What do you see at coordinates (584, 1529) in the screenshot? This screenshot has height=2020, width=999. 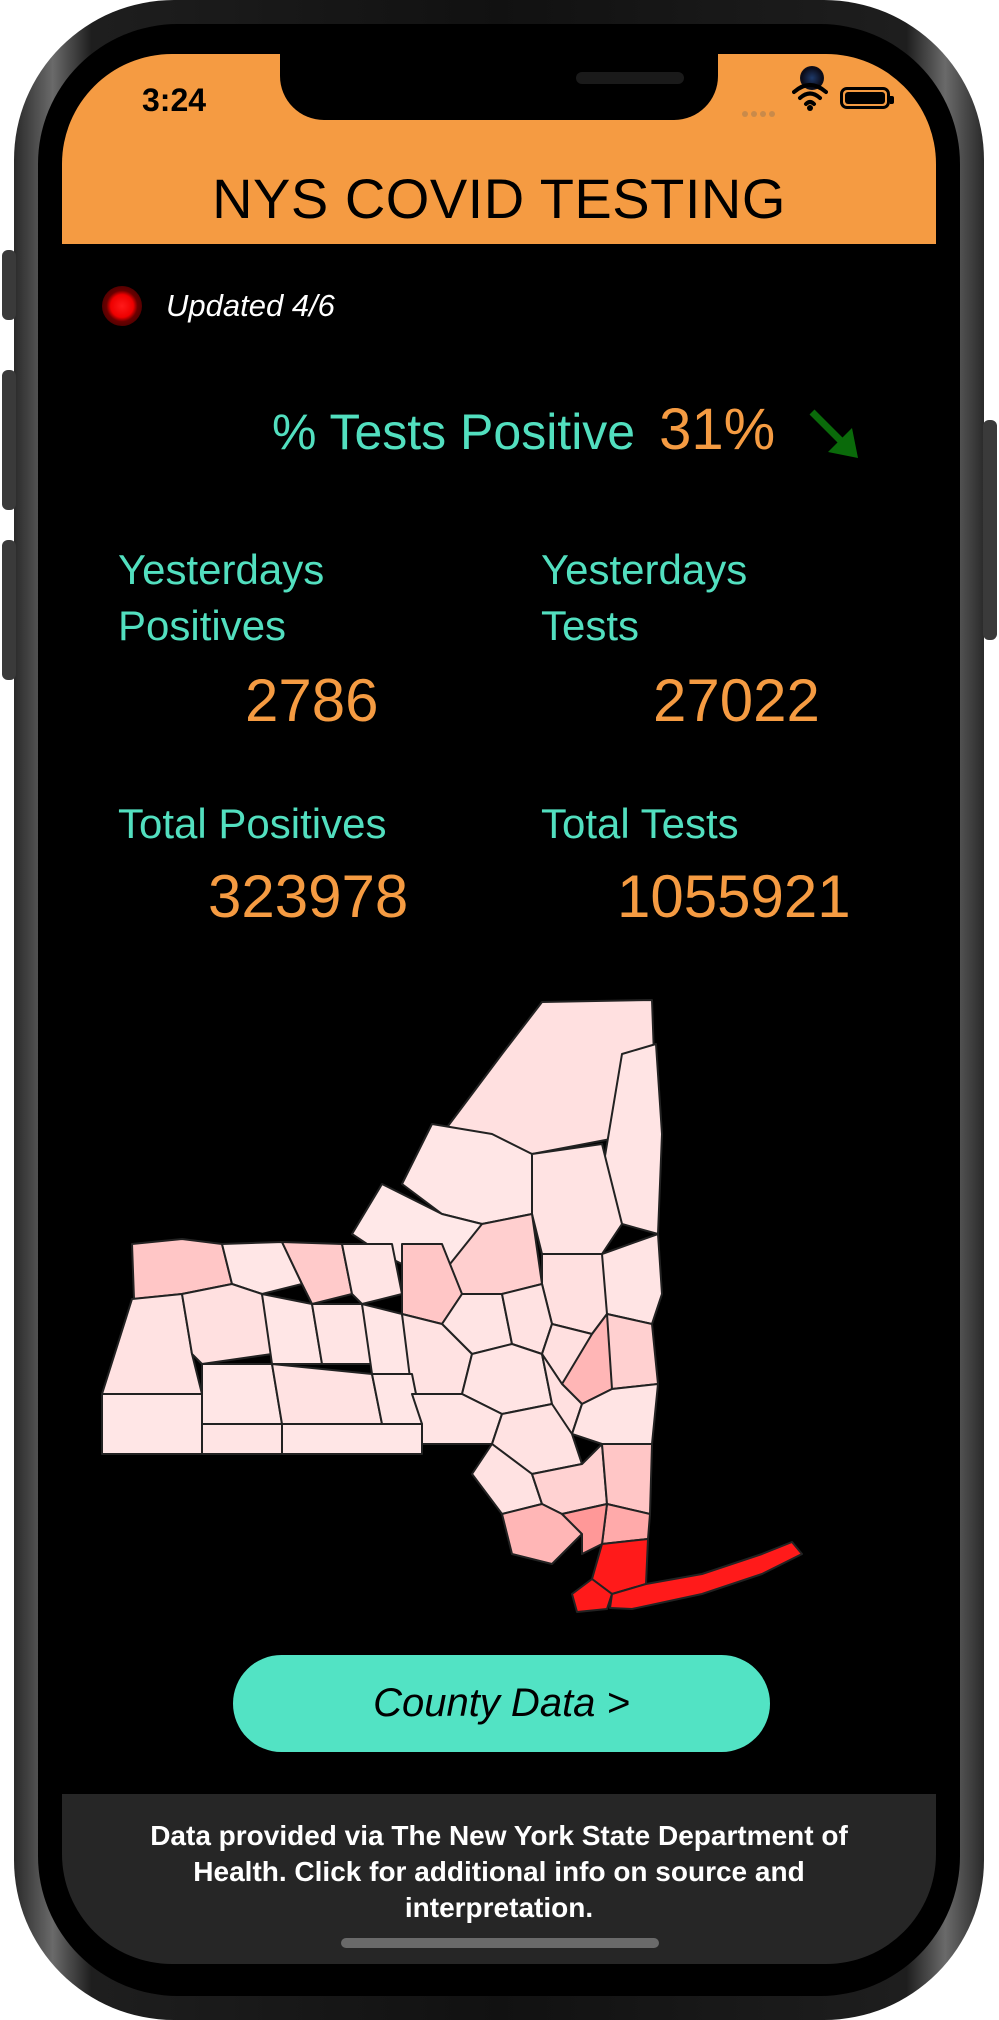 I see `map-region-rockland` at bounding box center [584, 1529].